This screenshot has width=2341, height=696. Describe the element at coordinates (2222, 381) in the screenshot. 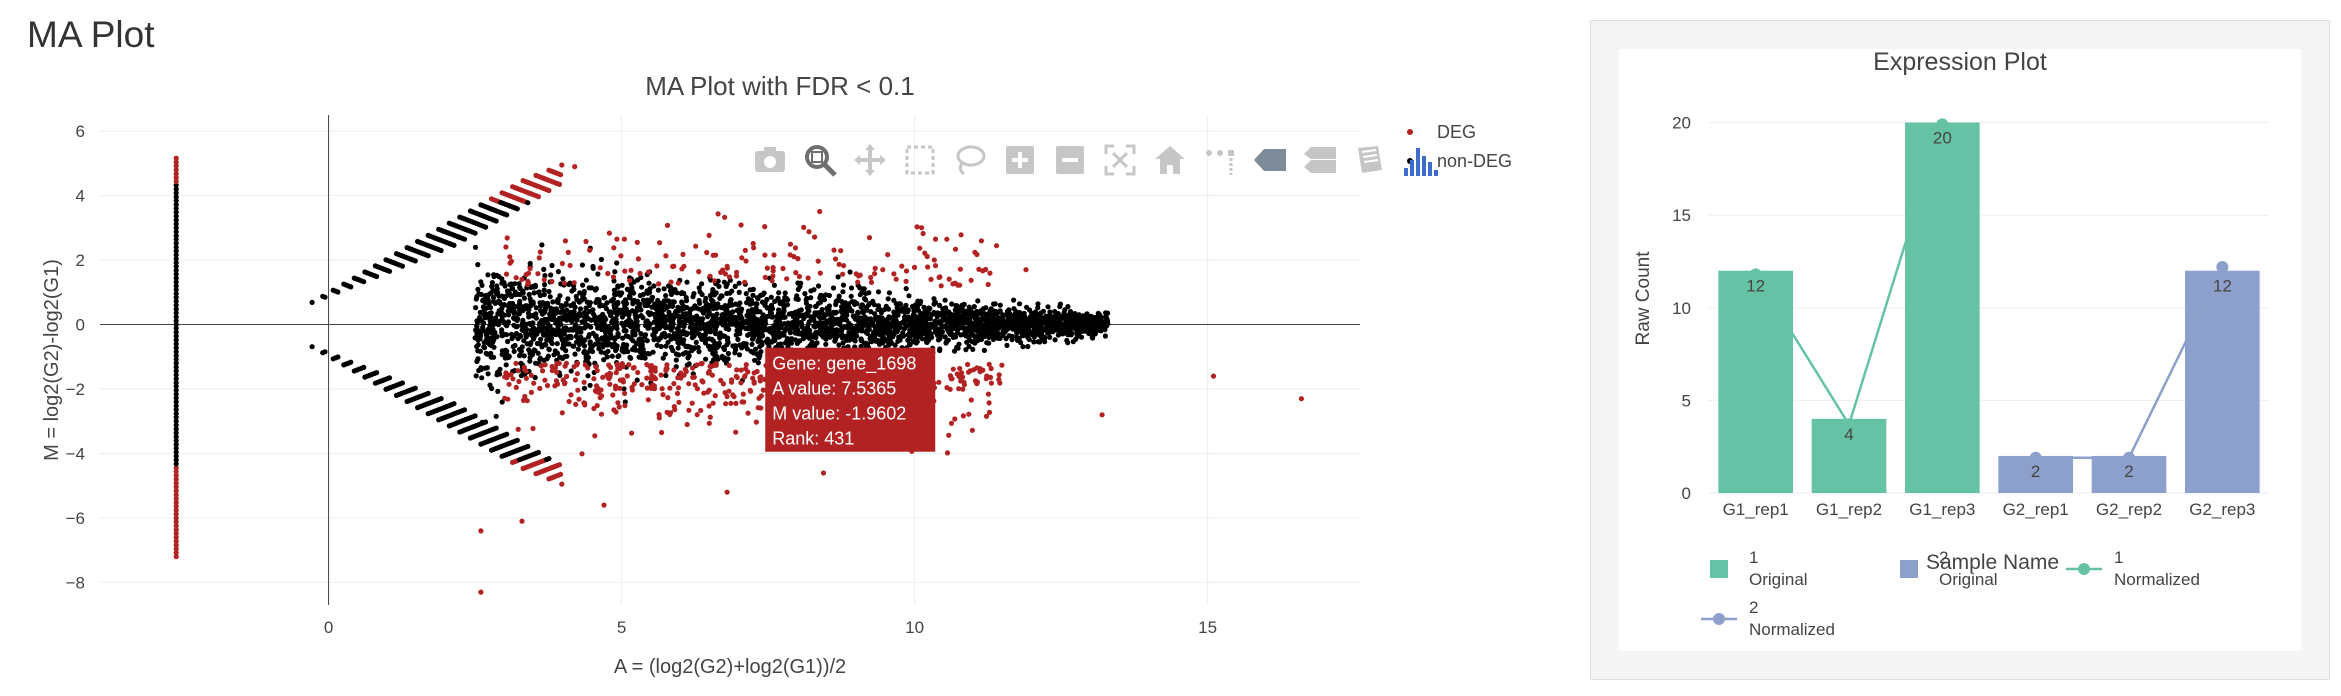

I see `bar-g2-rep3` at that location.